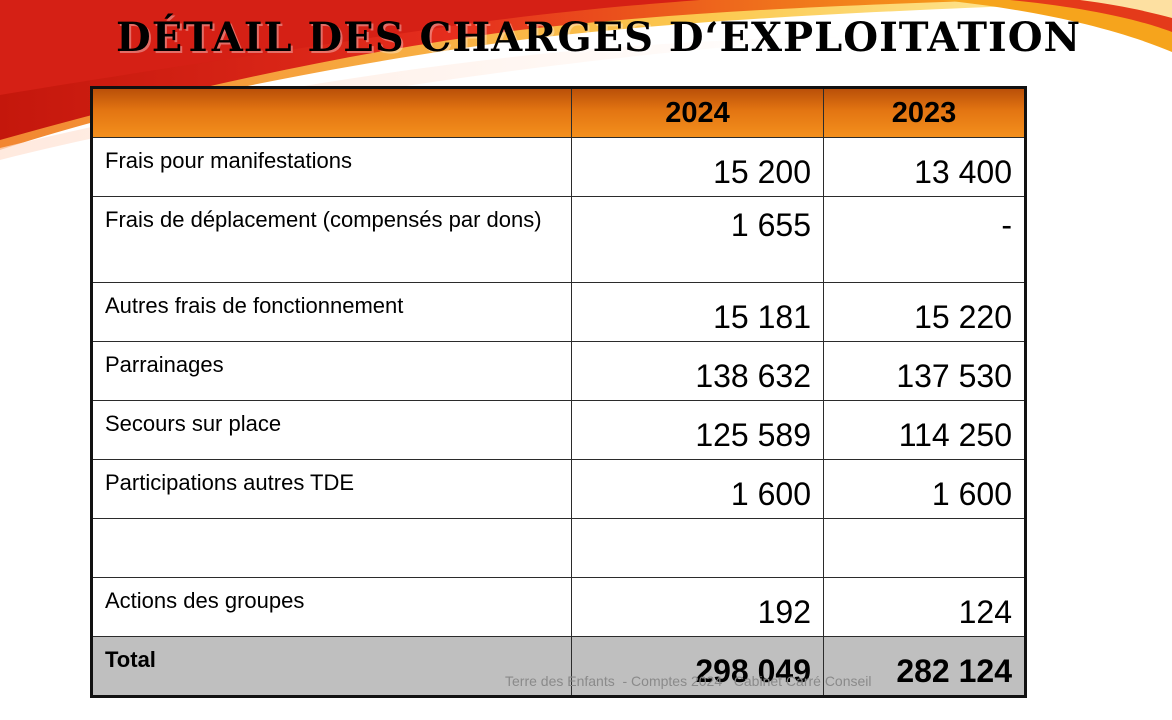  I want to click on row-label: Secours sur place, so click(331, 430).